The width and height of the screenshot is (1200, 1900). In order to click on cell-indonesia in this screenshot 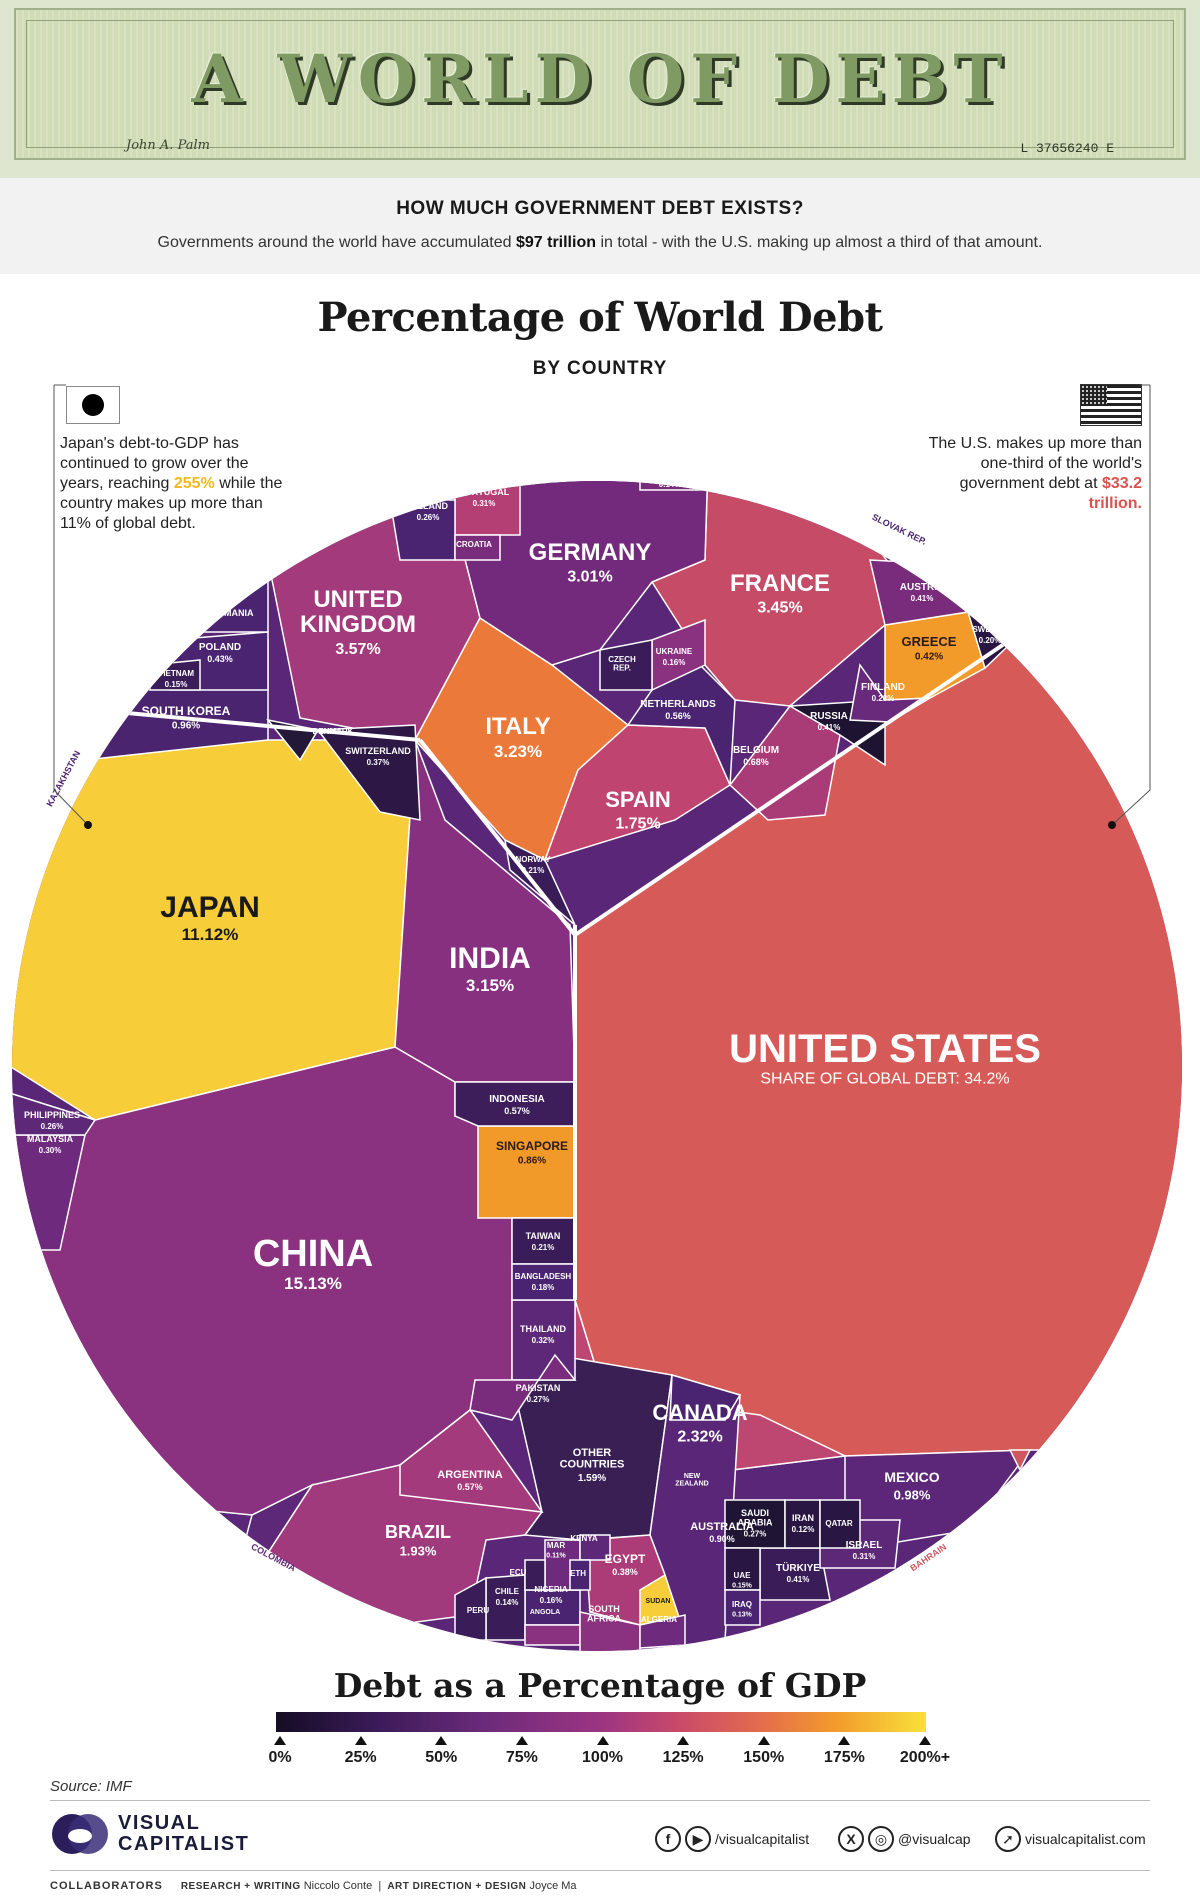, I will do `click(515, 1104)`.